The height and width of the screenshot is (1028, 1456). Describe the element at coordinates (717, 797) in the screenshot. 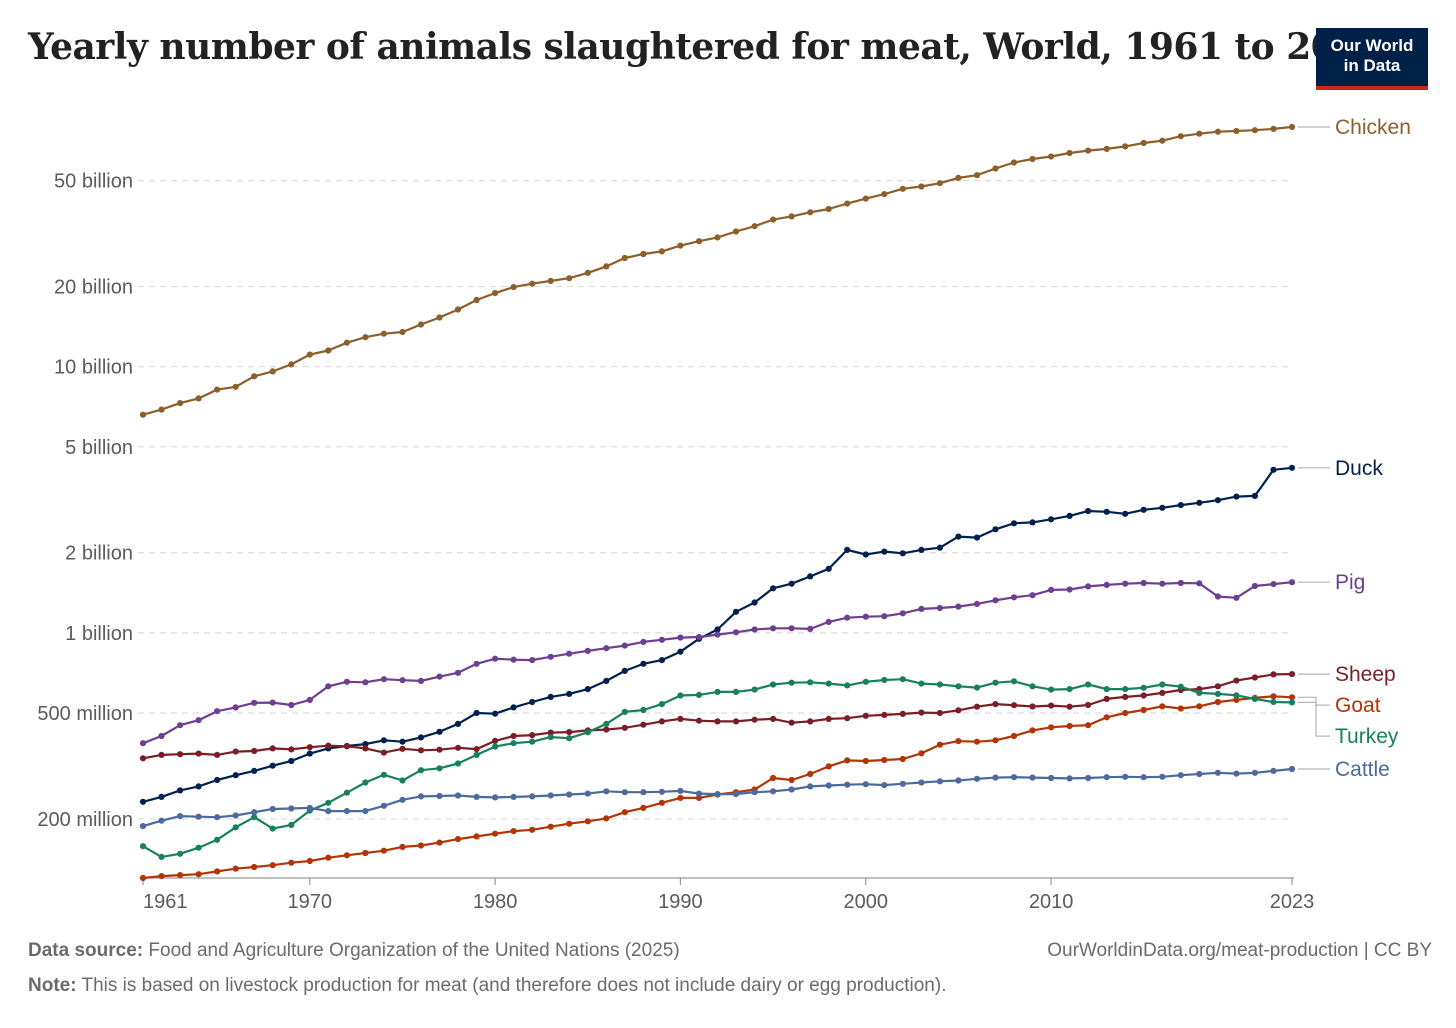

I see `series-cattle` at that location.